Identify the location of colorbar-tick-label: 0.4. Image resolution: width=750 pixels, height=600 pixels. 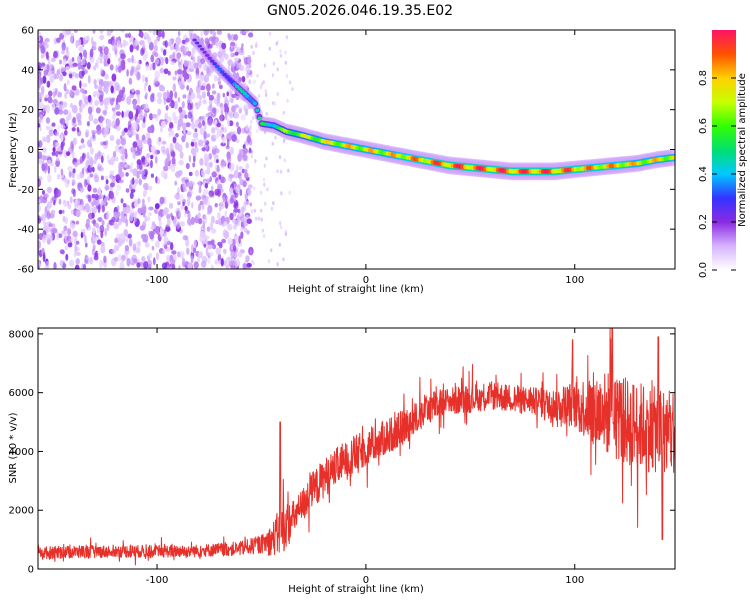
(703, 174).